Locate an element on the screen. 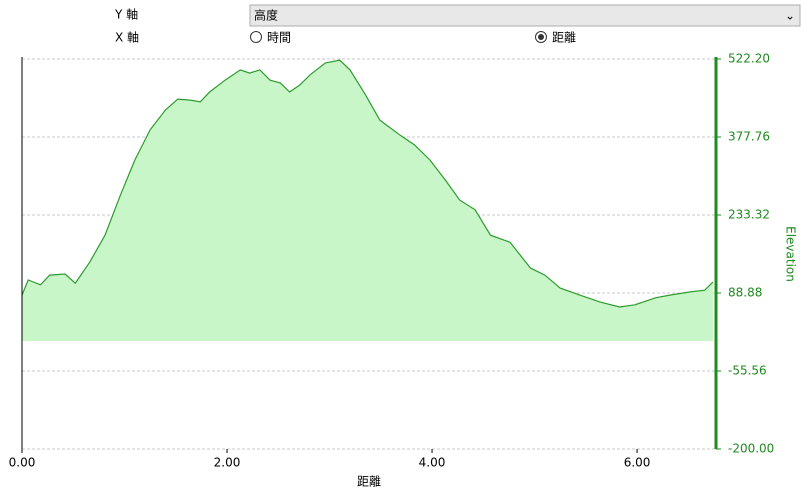 The image size is (801, 492). radio-label: 距離 is located at coordinates (564, 38).